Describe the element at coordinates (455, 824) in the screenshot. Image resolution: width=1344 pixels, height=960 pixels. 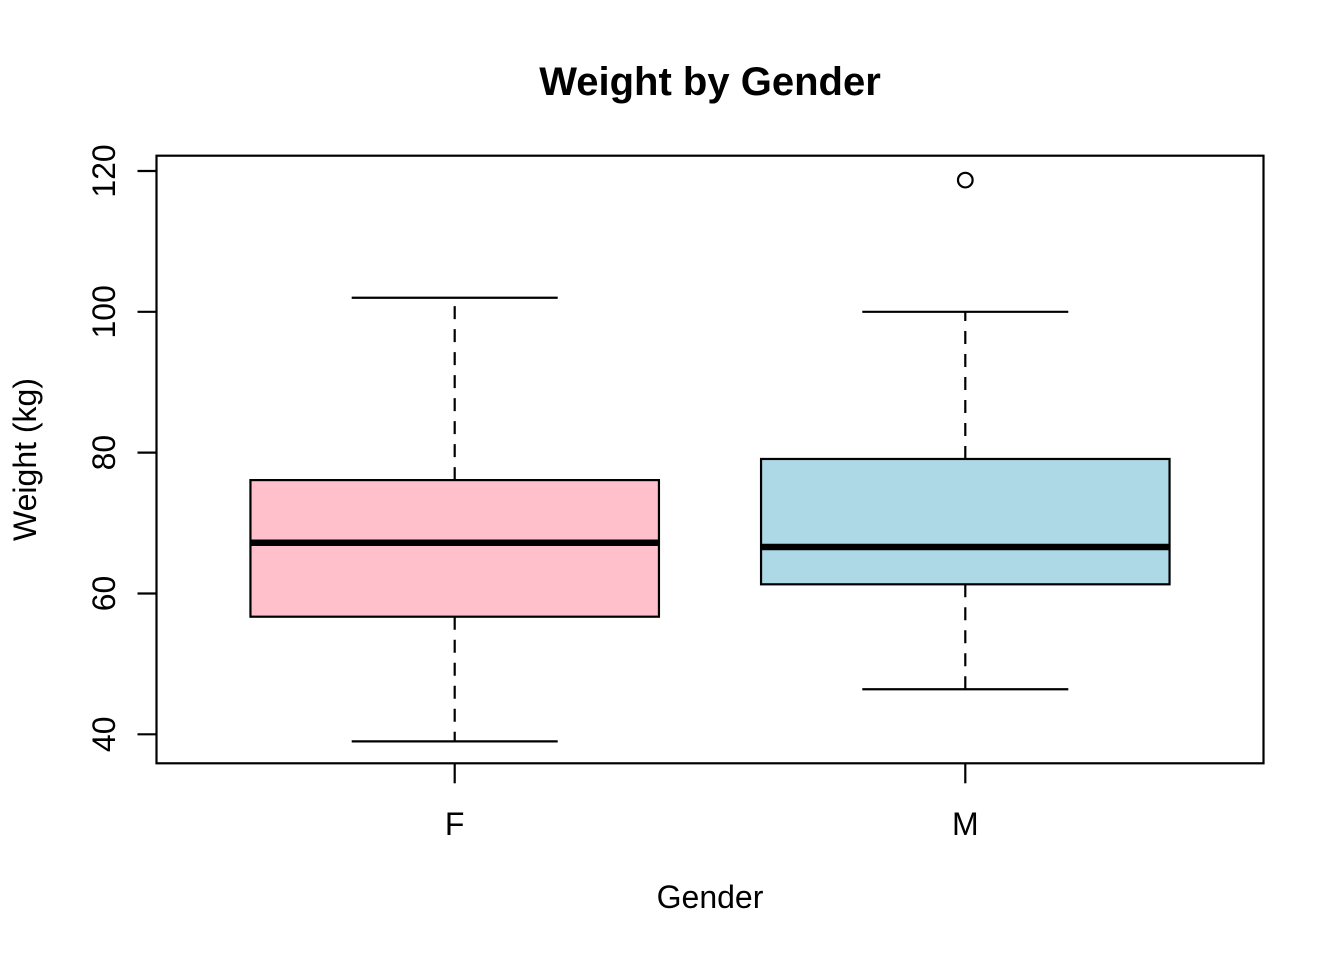
I see `x-tick-label-F: F` at that location.